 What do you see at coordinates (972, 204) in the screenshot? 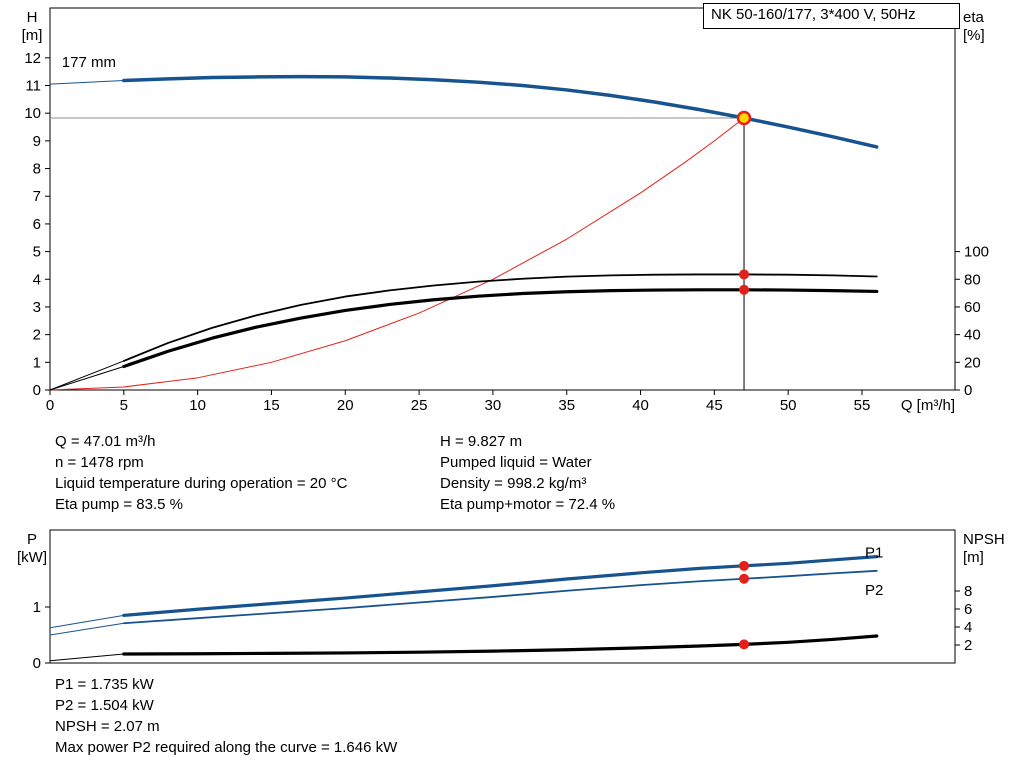
I see `top-y-axis-right: 0 20 40 60 80 100 eta[%]` at bounding box center [972, 204].